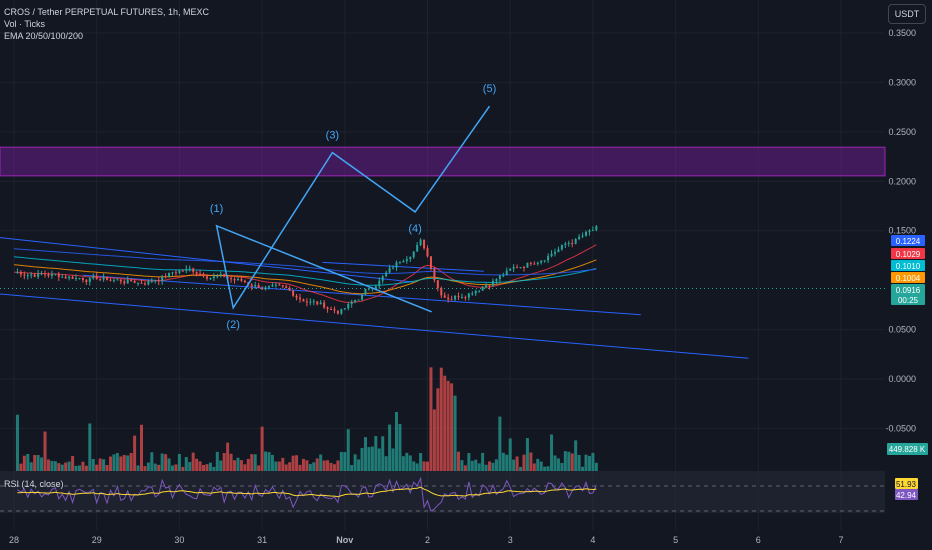  What do you see at coordinates (443, 161) in the screenshot?
I see `resistance-zone` at bounding box center [443, 161].